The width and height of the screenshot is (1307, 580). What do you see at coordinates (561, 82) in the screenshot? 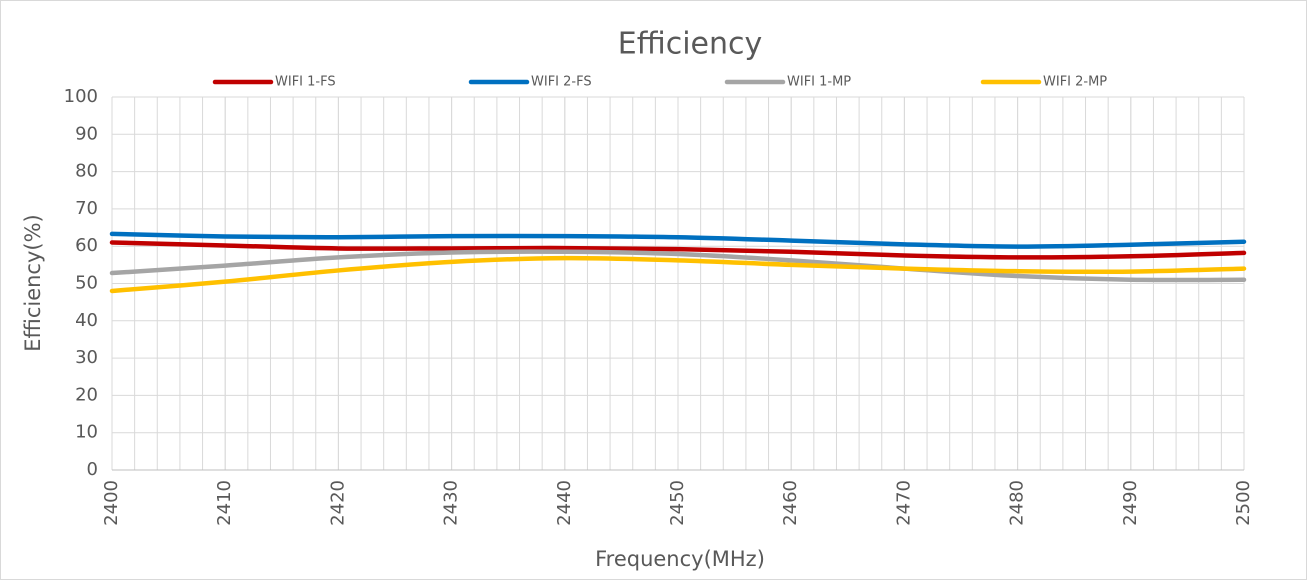
I see `legend-label: WIFI 2-FS` at bounding box center [561, 82].